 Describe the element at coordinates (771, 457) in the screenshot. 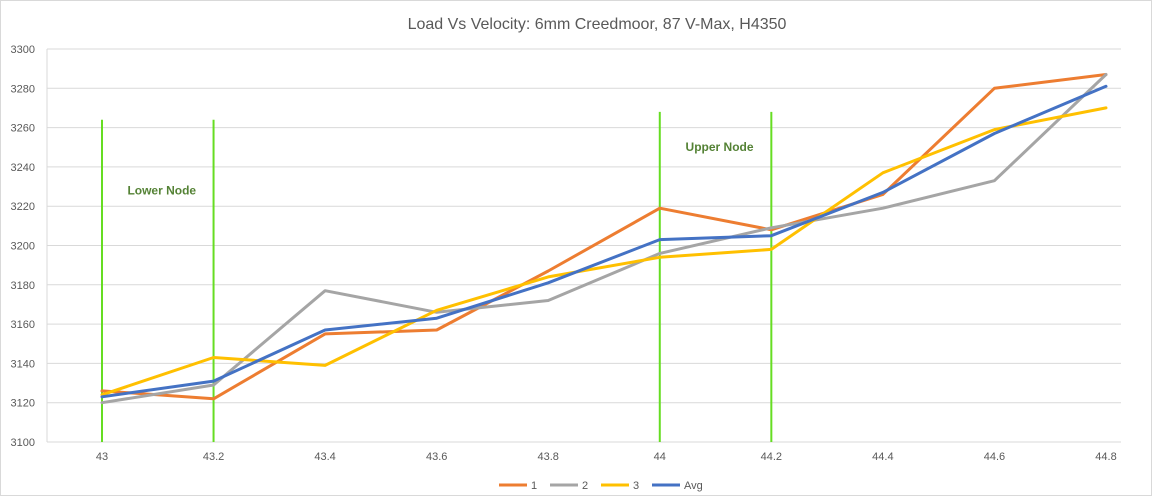

I see `x-tick-label: 44.2` at that location.